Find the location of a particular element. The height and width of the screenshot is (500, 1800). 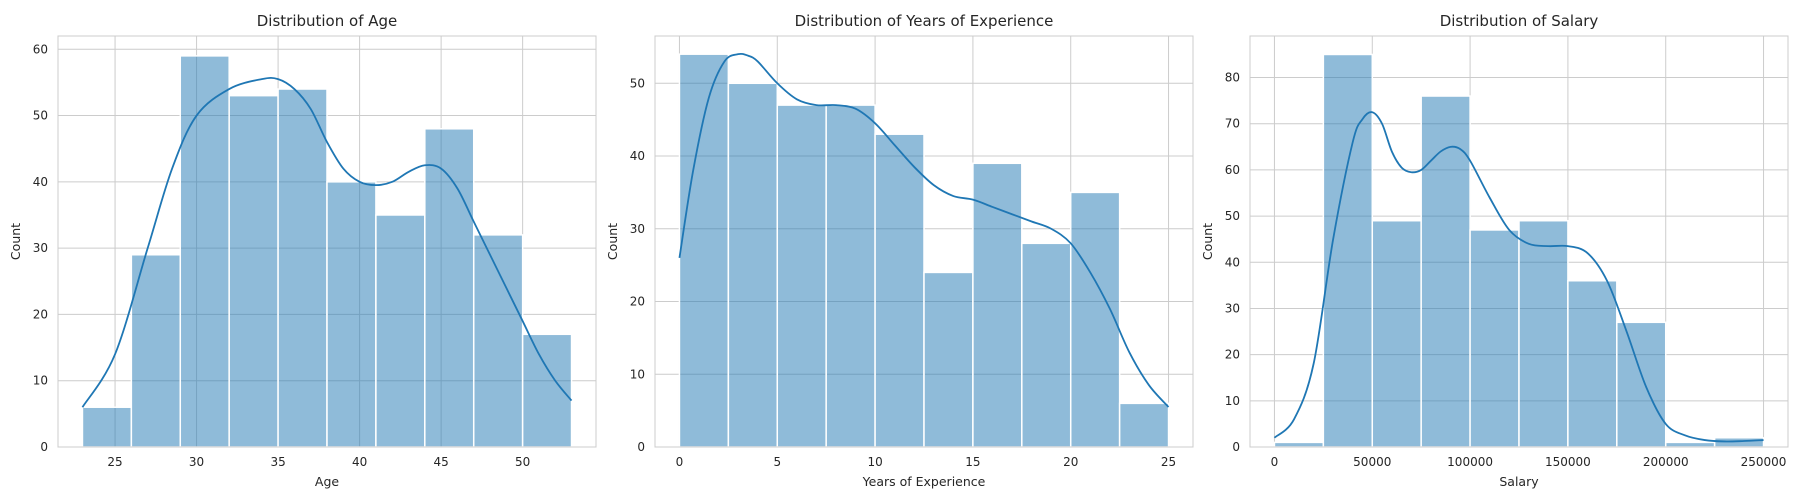

x-tick-label: 40 is located at coordinates (359, 462).